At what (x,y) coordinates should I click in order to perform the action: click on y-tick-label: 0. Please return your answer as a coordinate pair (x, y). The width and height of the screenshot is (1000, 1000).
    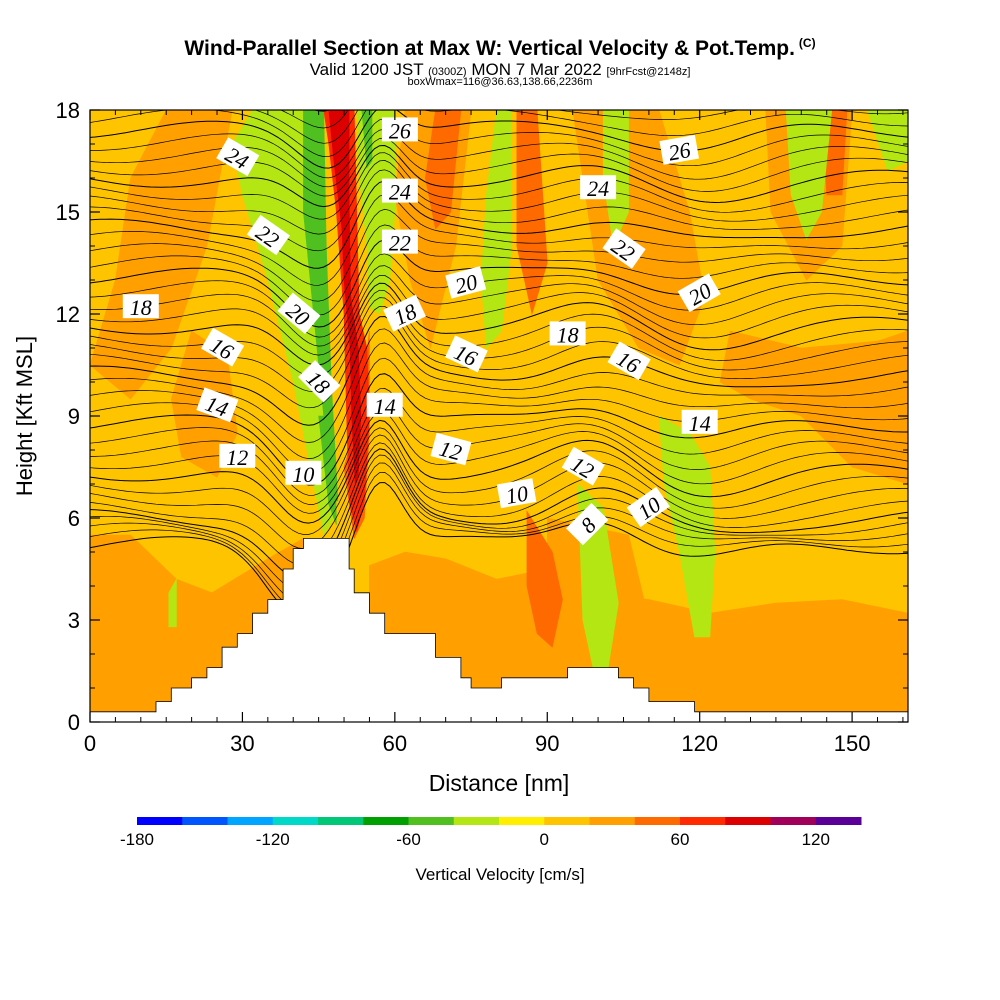
    Looking at the image, I should click on (74, 722).